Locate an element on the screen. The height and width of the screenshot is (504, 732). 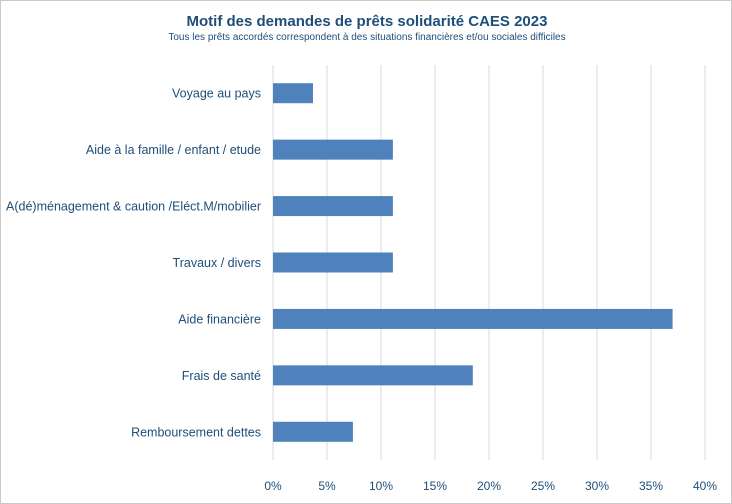
x-tick-label: 10% is located at coordinates (381, 486).